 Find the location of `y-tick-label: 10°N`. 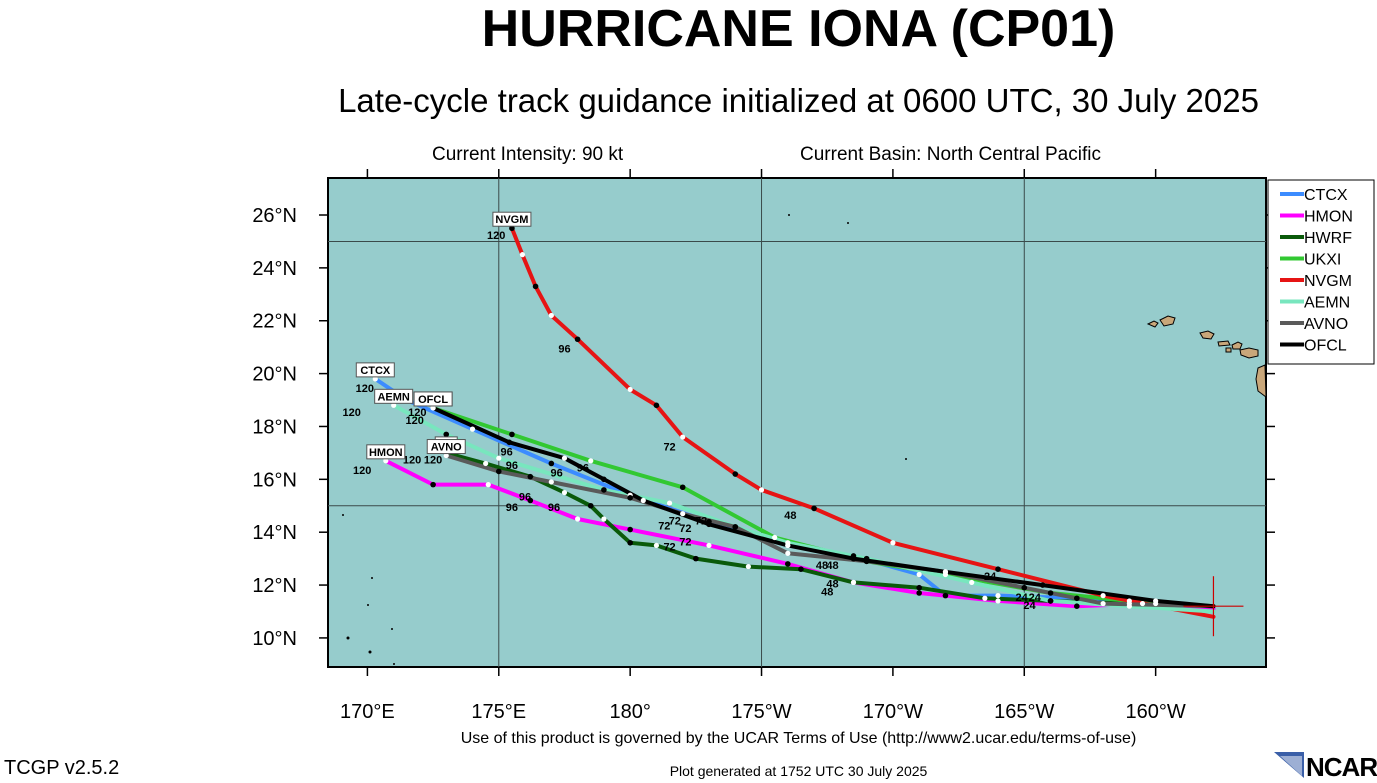

y-tick-label: 10°N is located at coordinates (274, 639).